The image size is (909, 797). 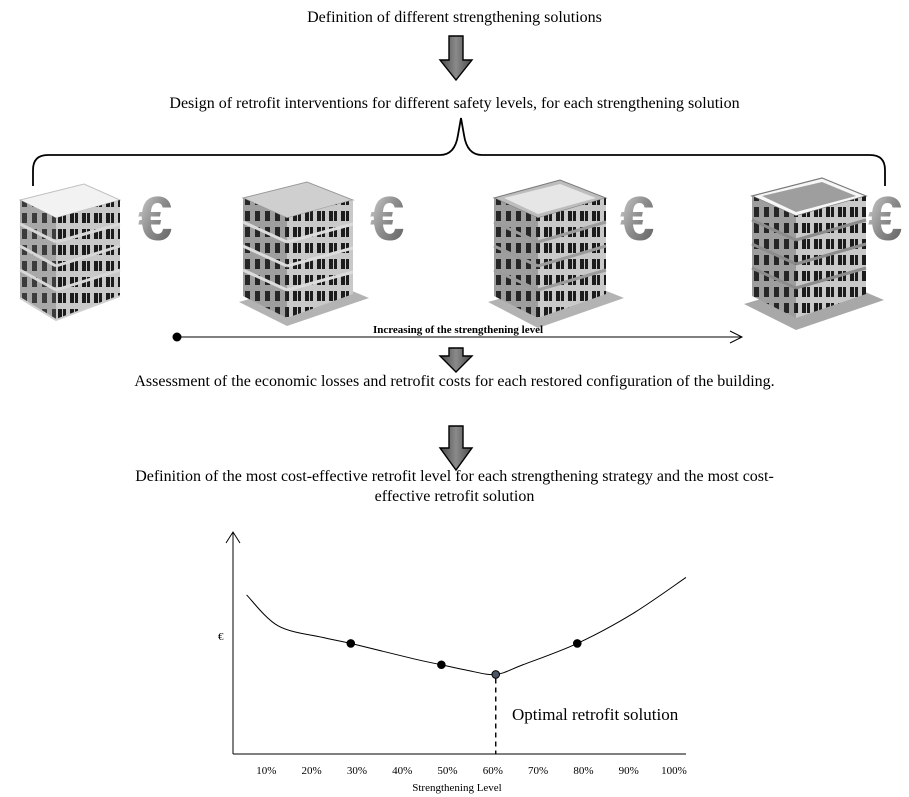 I want to click on building-3-icon, so click(x=556, y=253).